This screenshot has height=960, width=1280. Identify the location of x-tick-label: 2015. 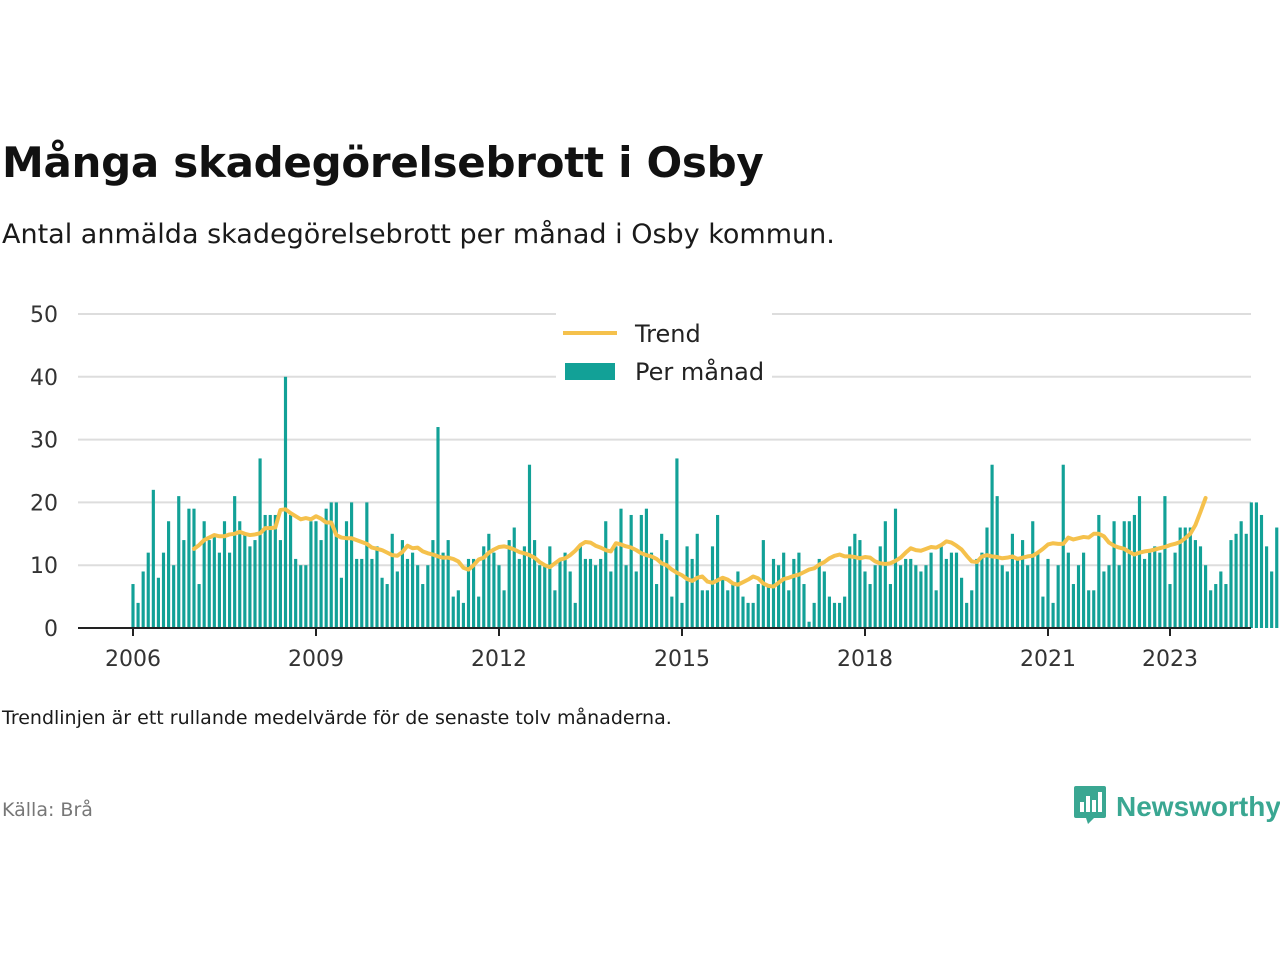
(682, 659).